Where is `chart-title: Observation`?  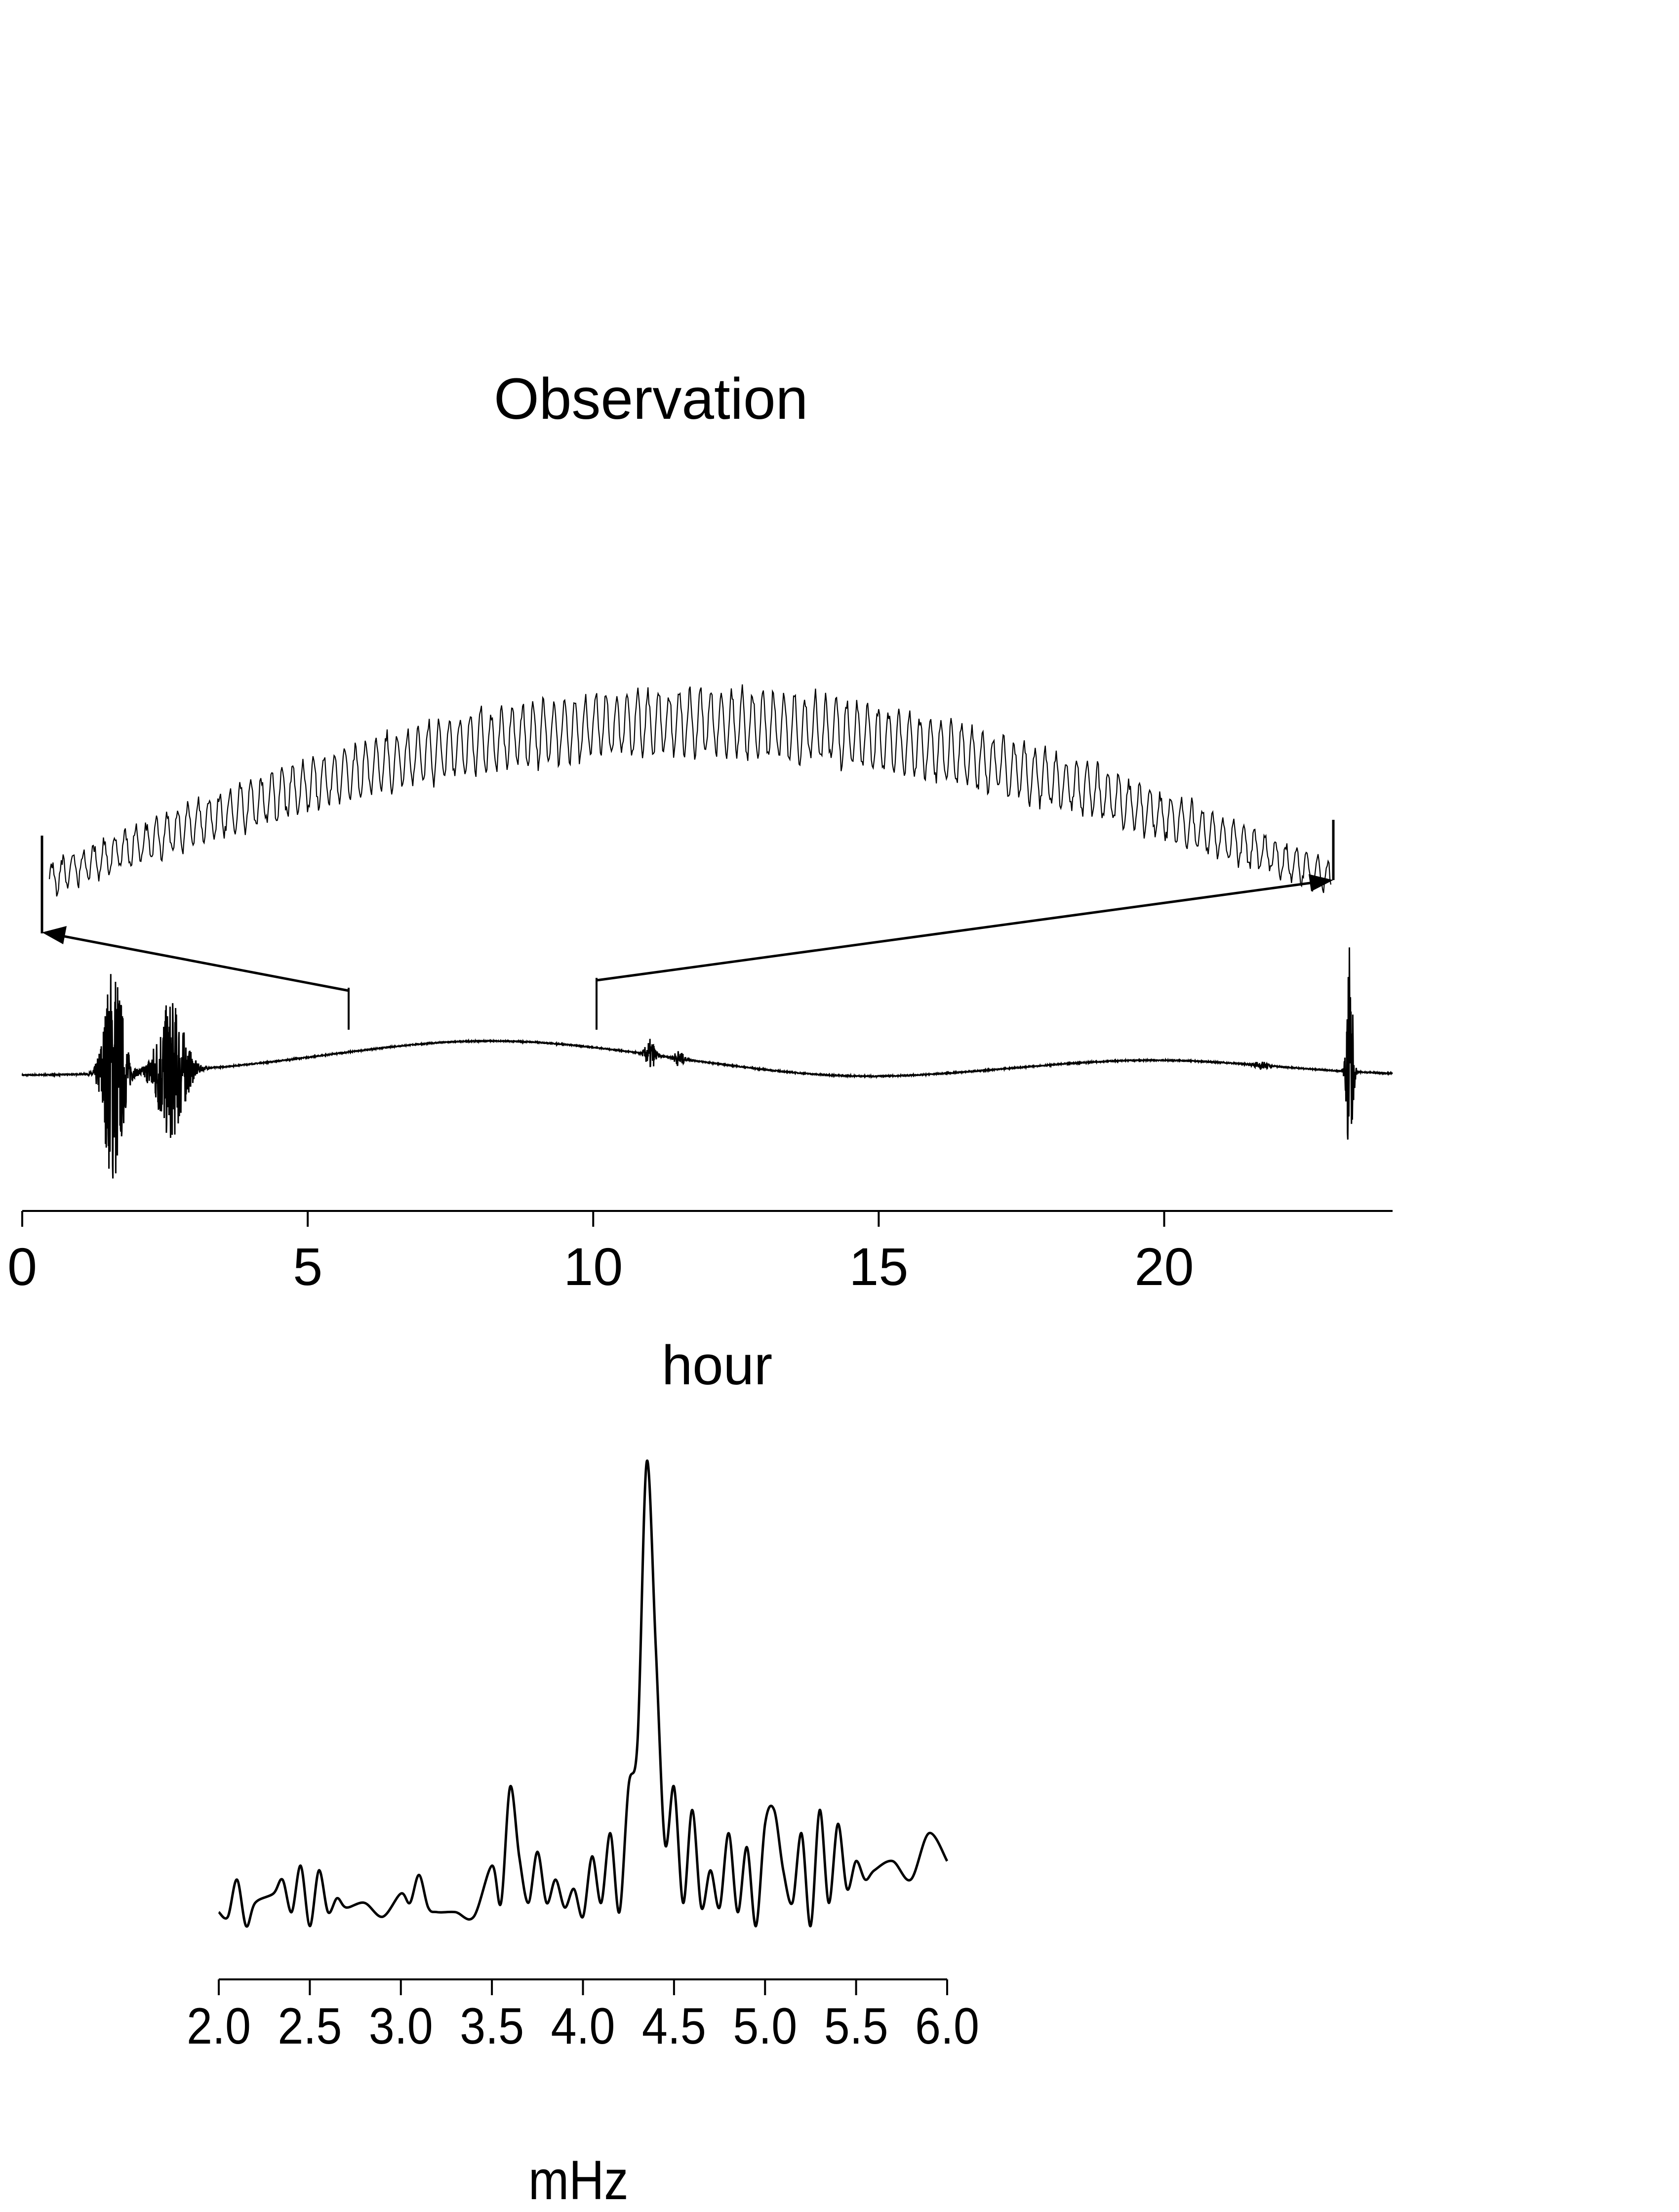 chart-title: Observation is located at coordinates (651, 399).